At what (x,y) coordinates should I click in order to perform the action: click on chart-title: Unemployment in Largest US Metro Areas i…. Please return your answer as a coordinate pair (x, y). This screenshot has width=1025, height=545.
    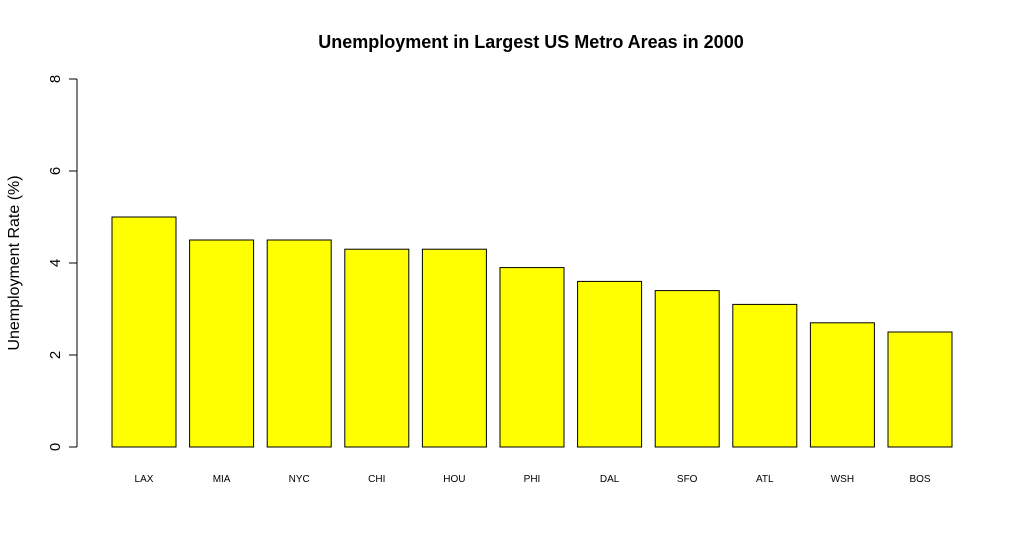
    Looking at the image, I should click on (530, 42).